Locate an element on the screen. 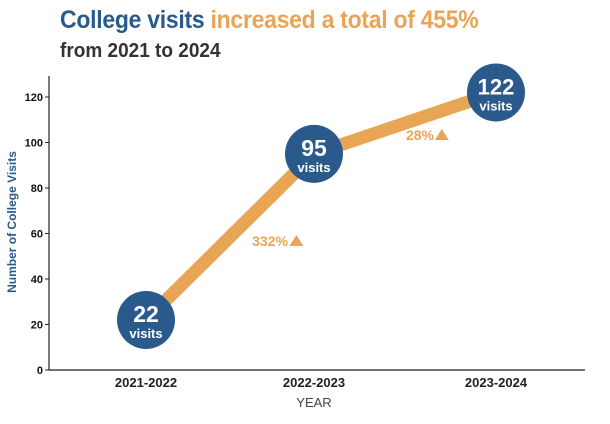  chart-title: College visits increased a total of 455% is located at coordinates (269, 20).